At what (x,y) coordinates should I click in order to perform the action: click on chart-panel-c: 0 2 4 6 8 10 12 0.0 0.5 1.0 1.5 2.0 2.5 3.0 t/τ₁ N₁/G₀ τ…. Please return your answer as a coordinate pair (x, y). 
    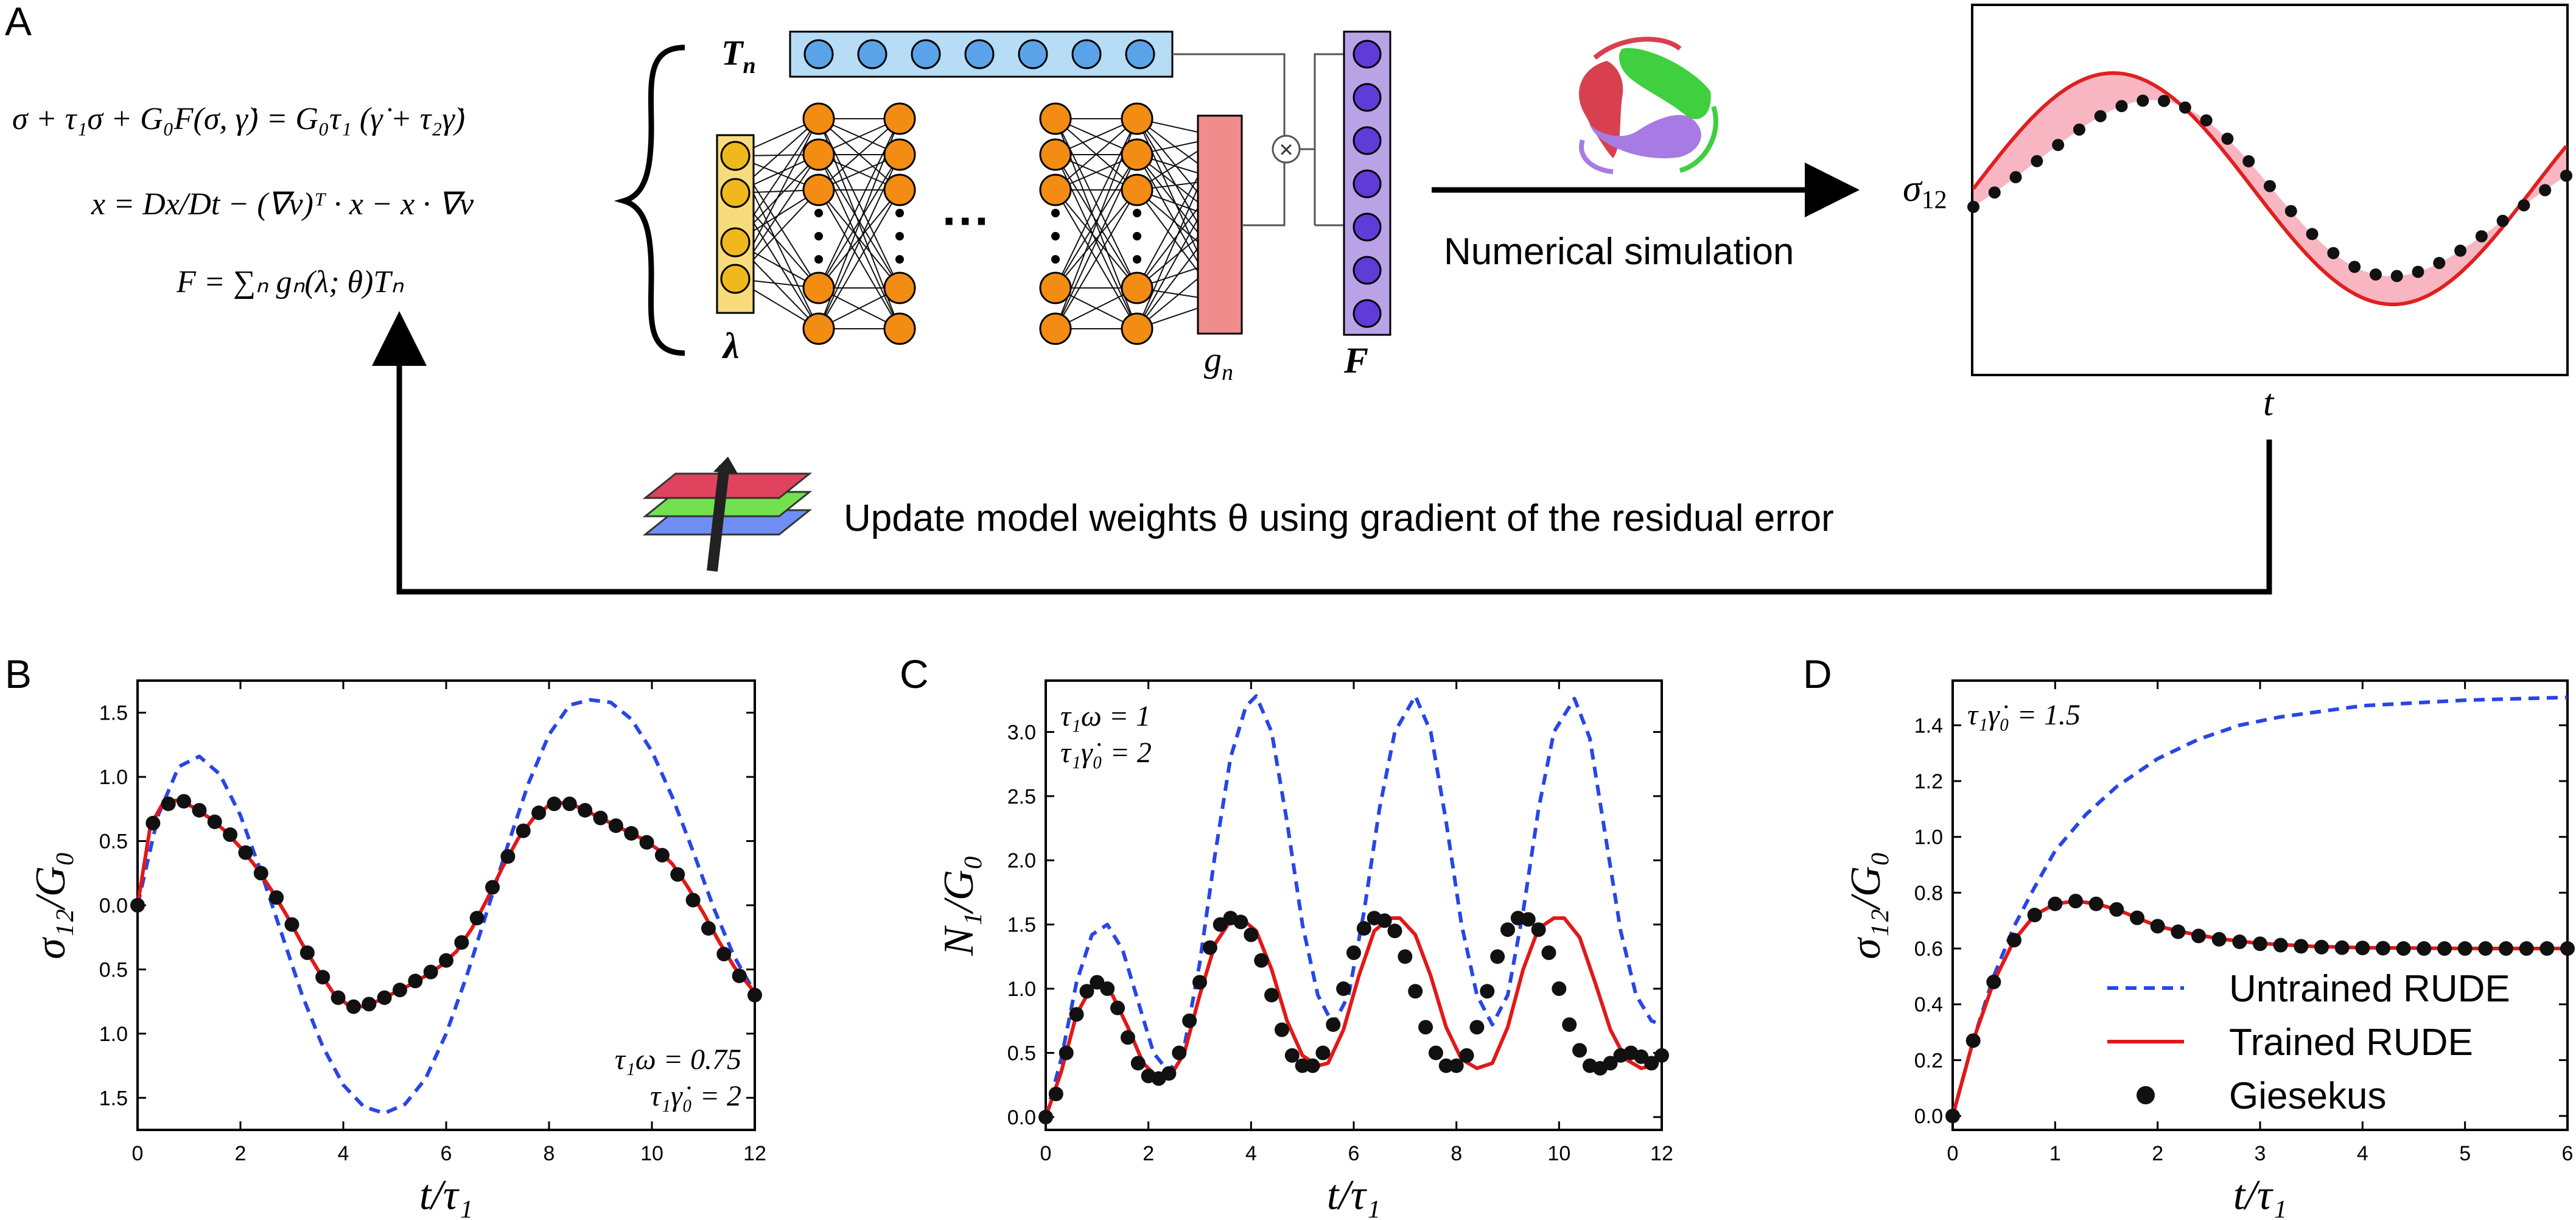
    Looking at the image, I should click on (1304, 949).